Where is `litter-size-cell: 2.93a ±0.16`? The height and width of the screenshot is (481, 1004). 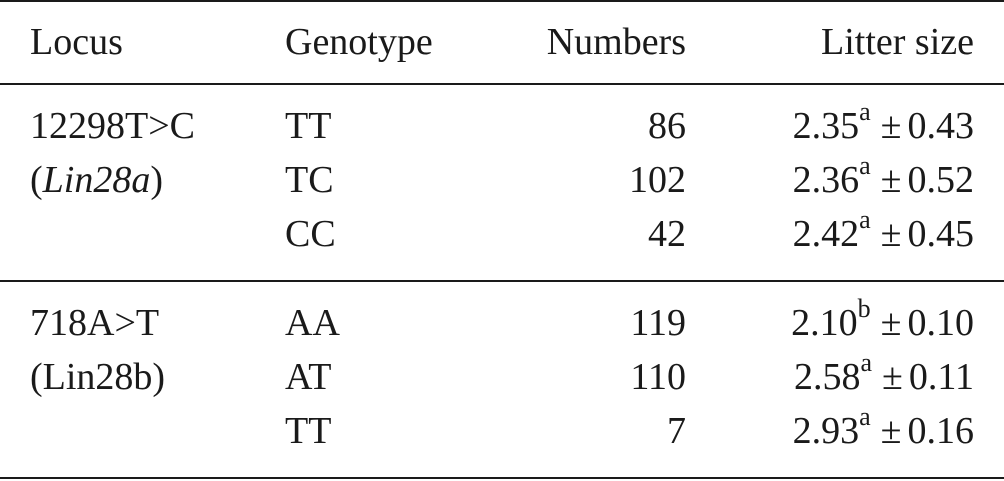 litter-size-cell: 2.93a ±0.16 is located at coordinates (883, 429).